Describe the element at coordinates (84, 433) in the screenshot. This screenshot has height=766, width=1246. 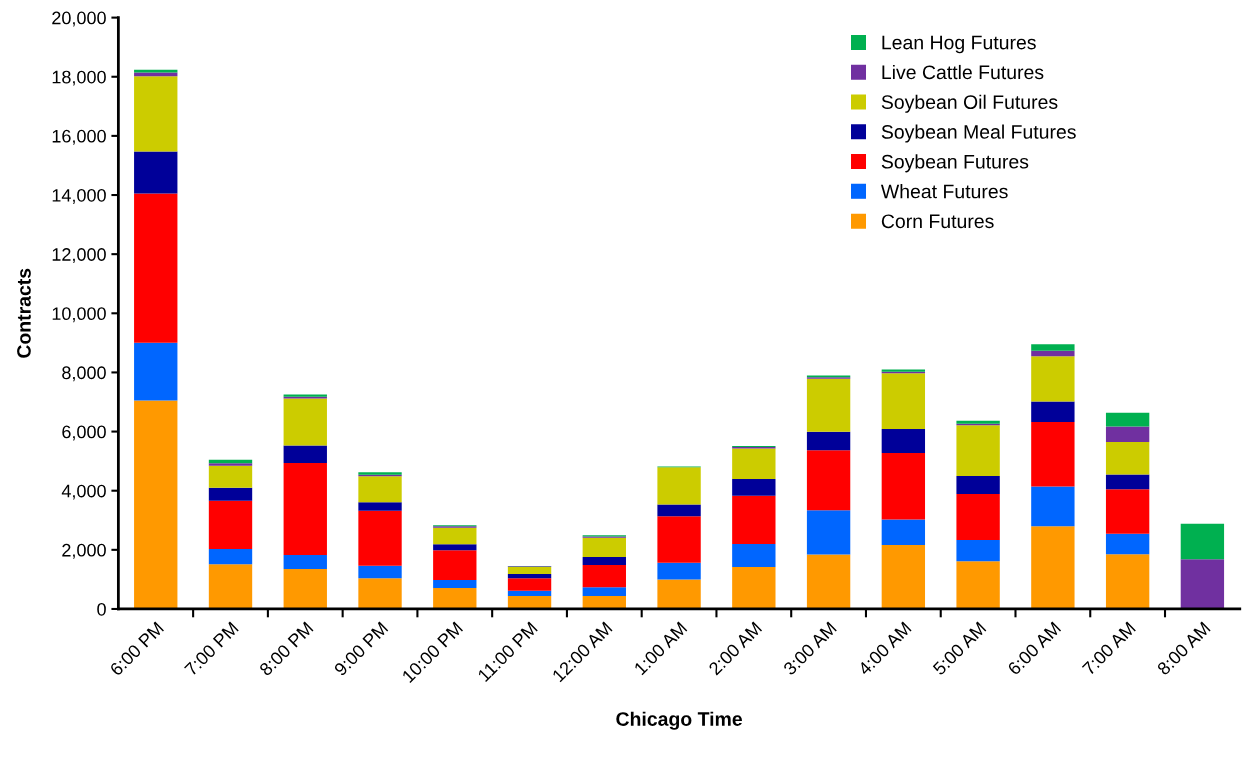
I see `y-tick-label: 6,000` at that location.